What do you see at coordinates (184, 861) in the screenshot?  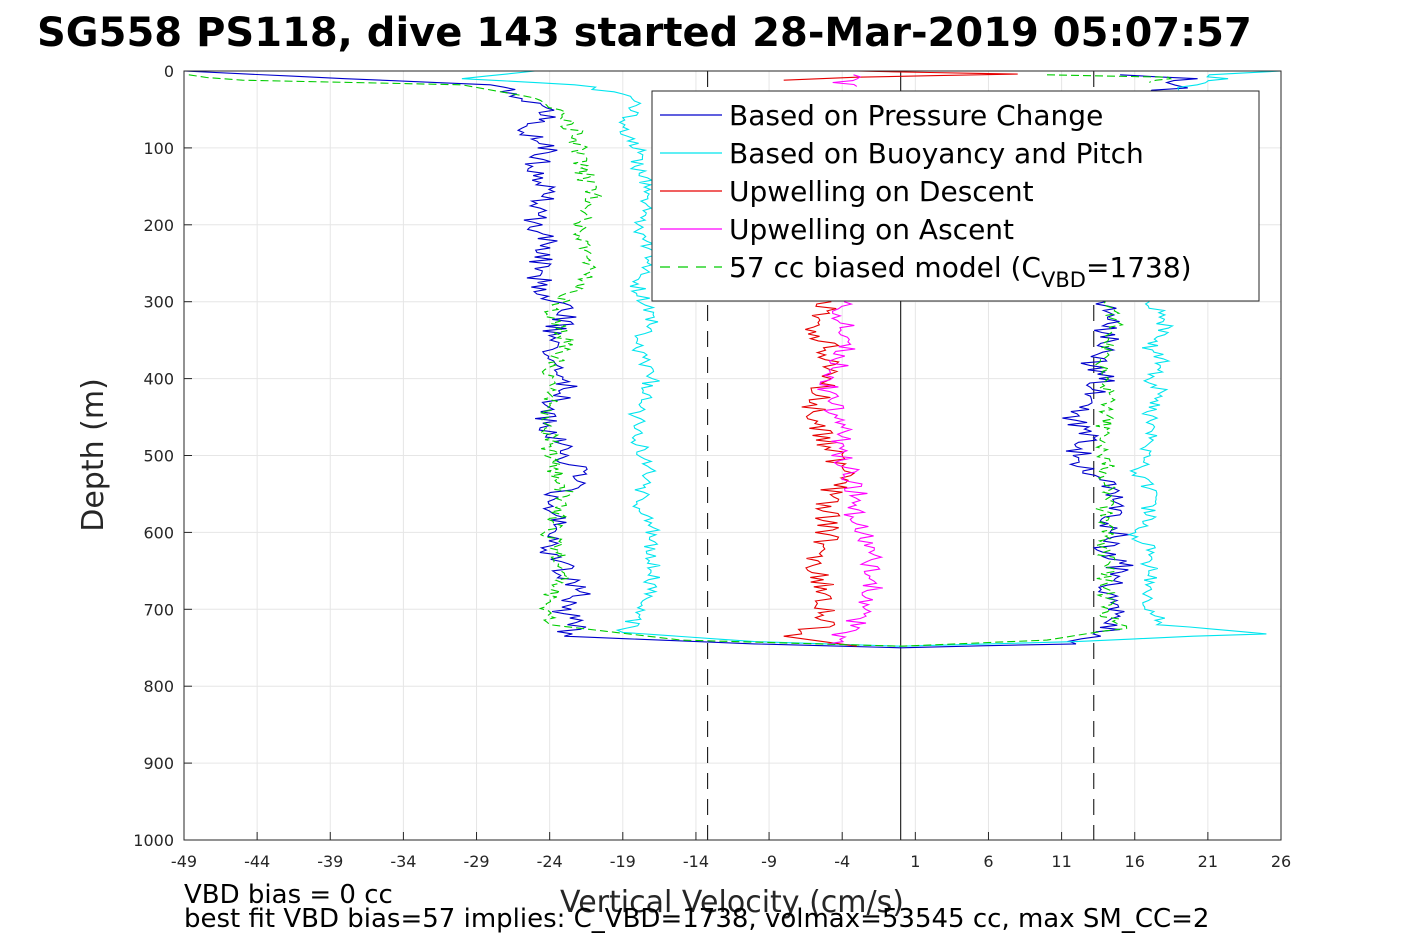 I see `x-tick-label: -49` at bounding box center [184, 861].